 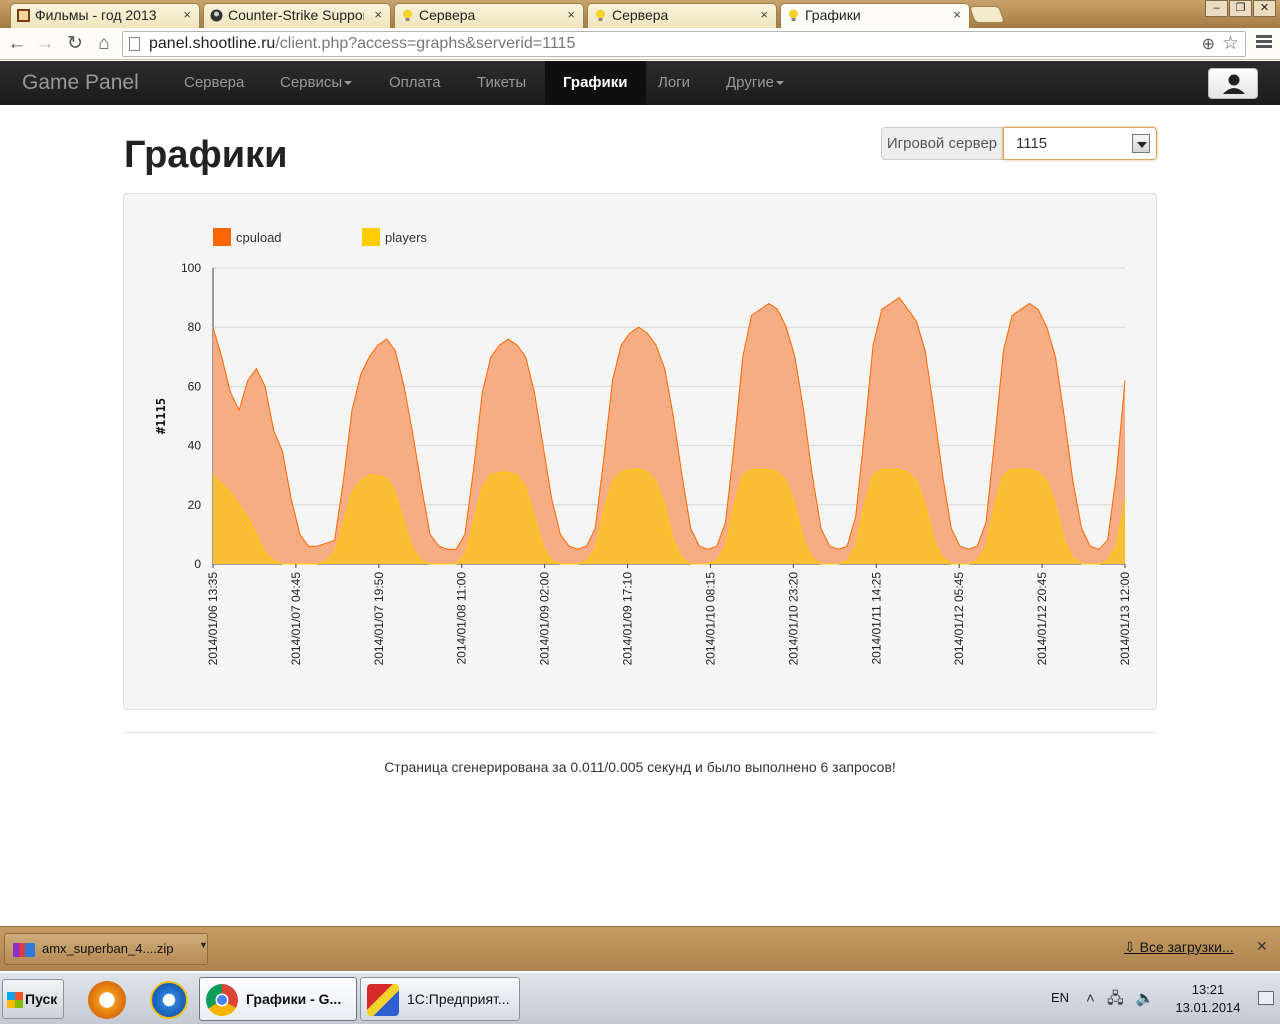 What do you see at coordinates (1090, 998) in the screenshot?
I see `tray-expand-icon: ˄` at bounding box center [1090, 998].